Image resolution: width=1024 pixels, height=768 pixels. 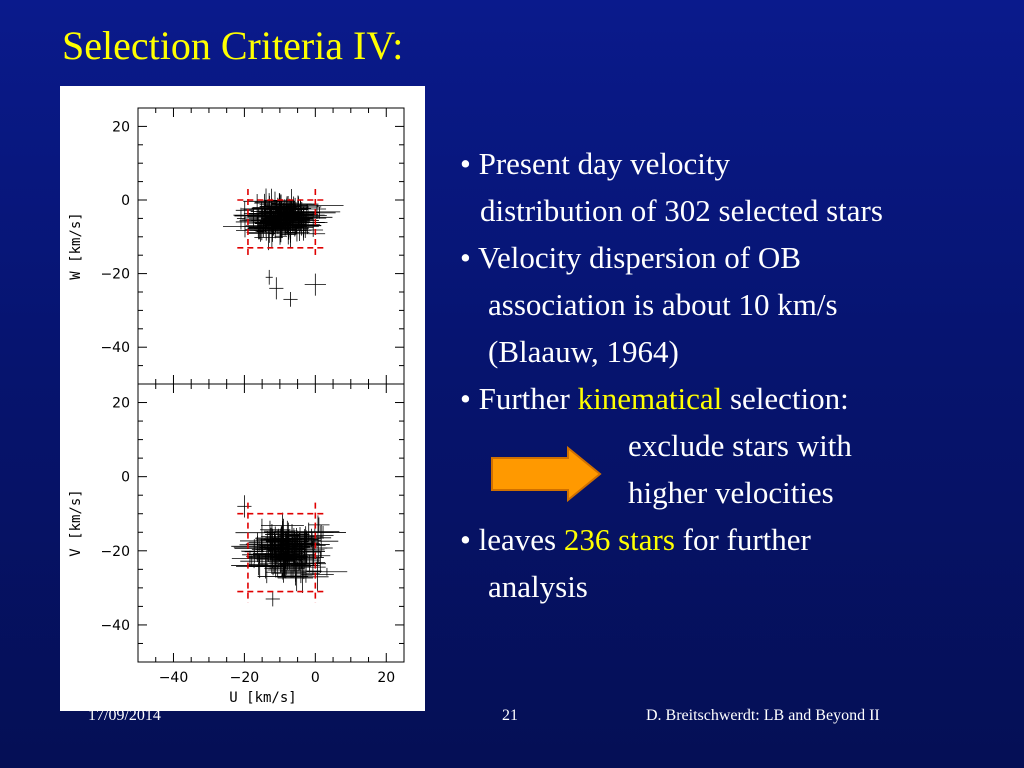 I want to click on bullet-4-text-pre: • leaves, so click(x=512, y=539).